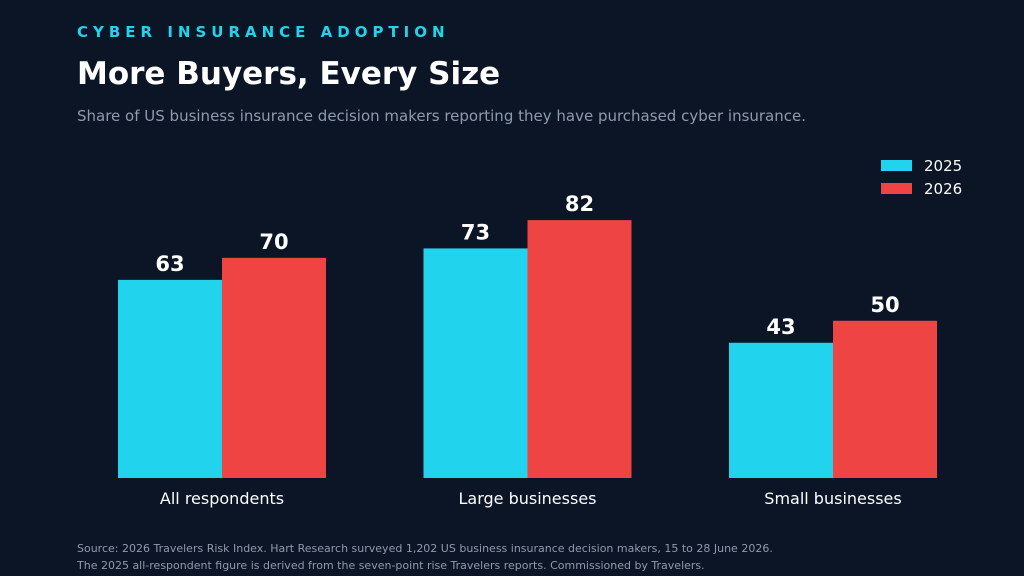 The image size is (1024, 576). Describe the element at coordinates (527, 498) in the screenshot. I see `x-tick-label: Large businesses` at that location.